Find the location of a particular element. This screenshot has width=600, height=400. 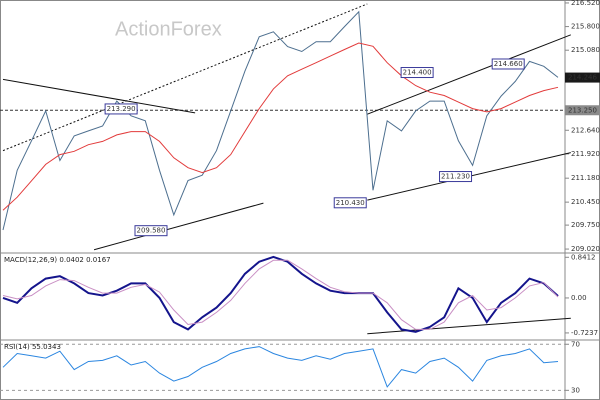

y-tick-label: 211.180 is located at coordinates (585, 178).